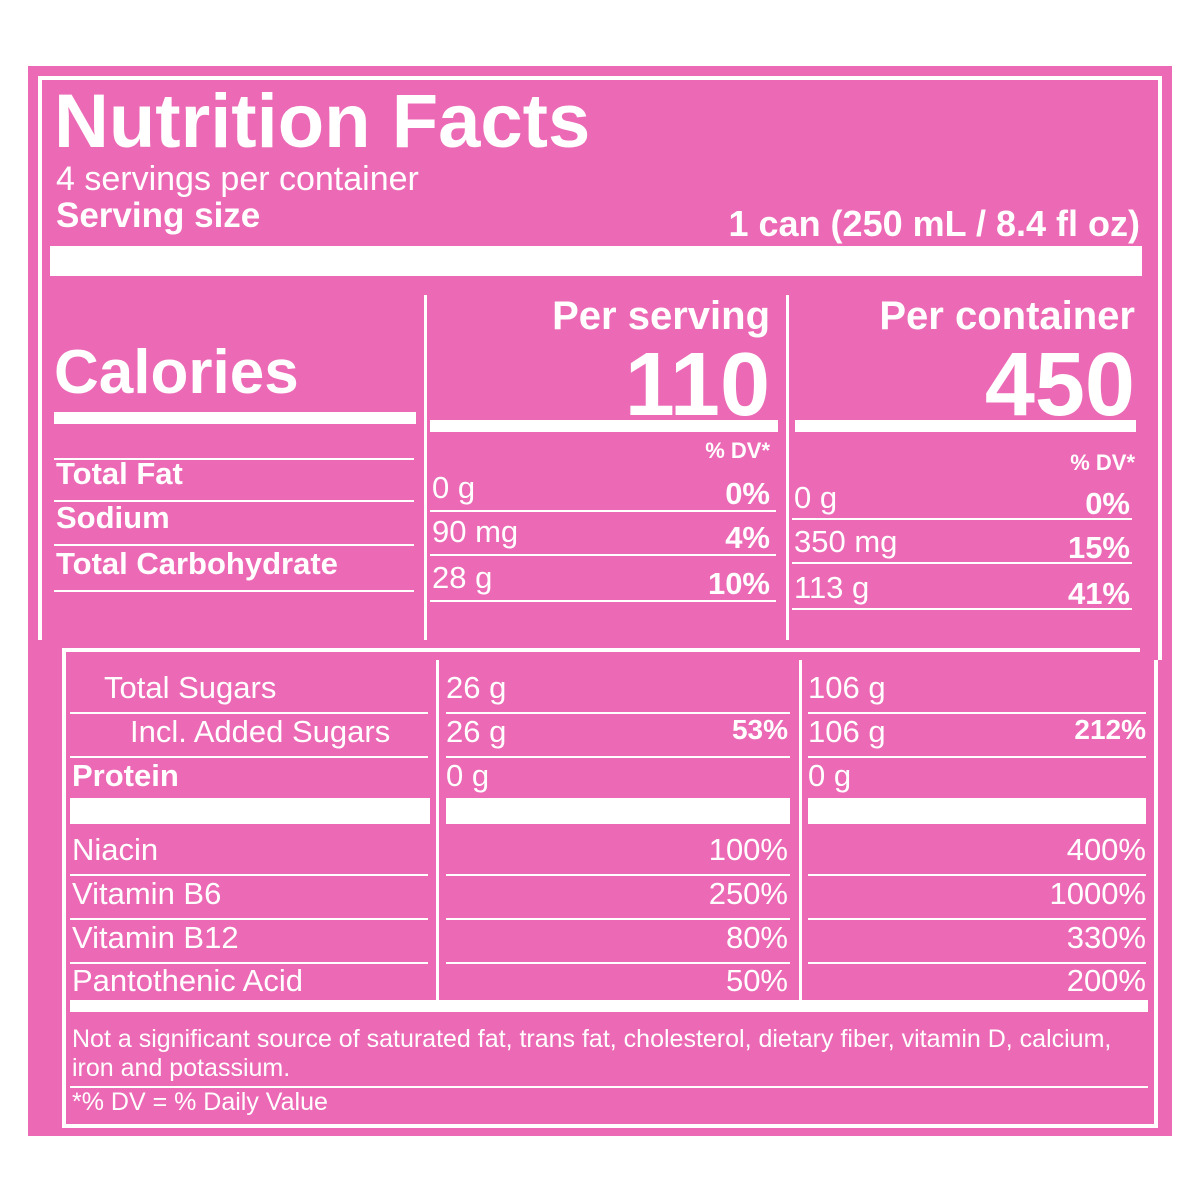 This screenshot has height=1200, width=1200. Describe the element at coordinates (190, 687) in the screenshot. I see `sugar-label: Total Sugars` at that location.